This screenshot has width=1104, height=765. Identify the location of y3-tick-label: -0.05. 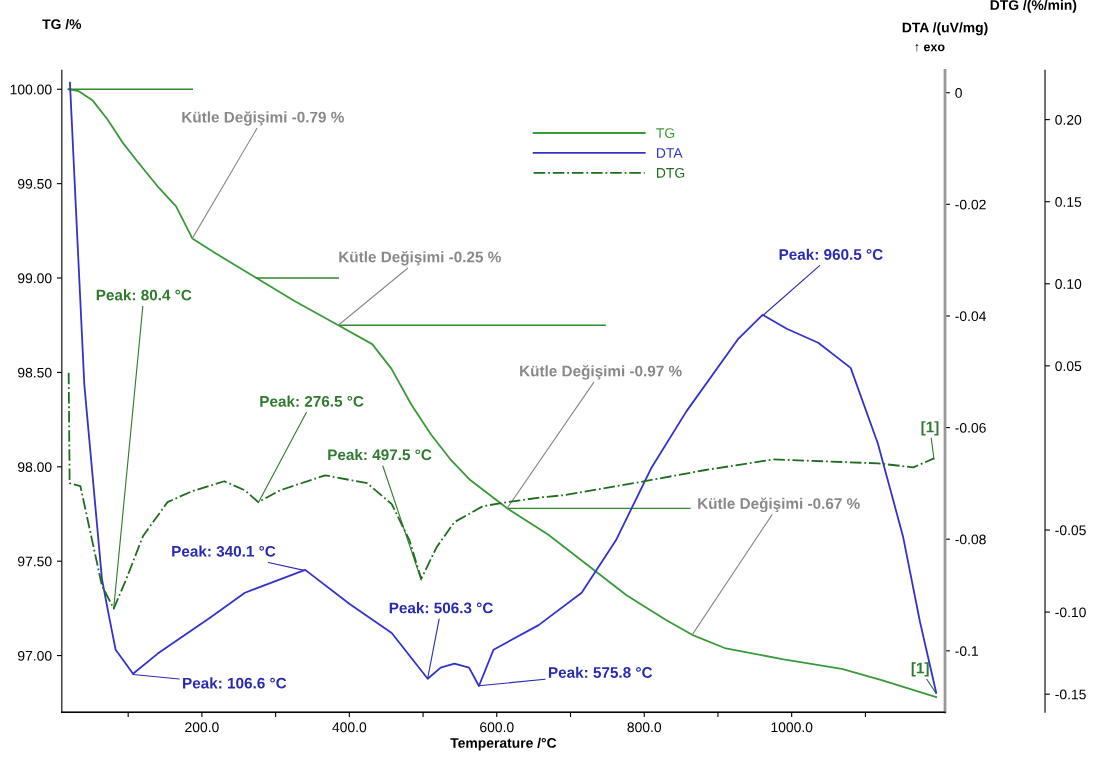
(1070, 530).